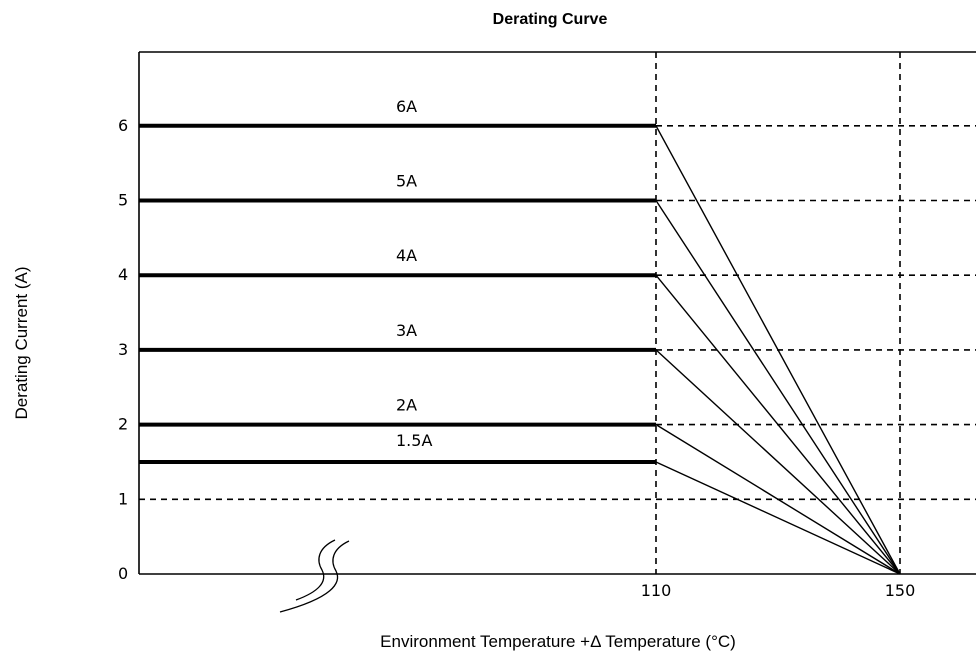 The width and height of the screenshot is (979, 657). I want to click on y-tick-4: 4, so click(123, 274).